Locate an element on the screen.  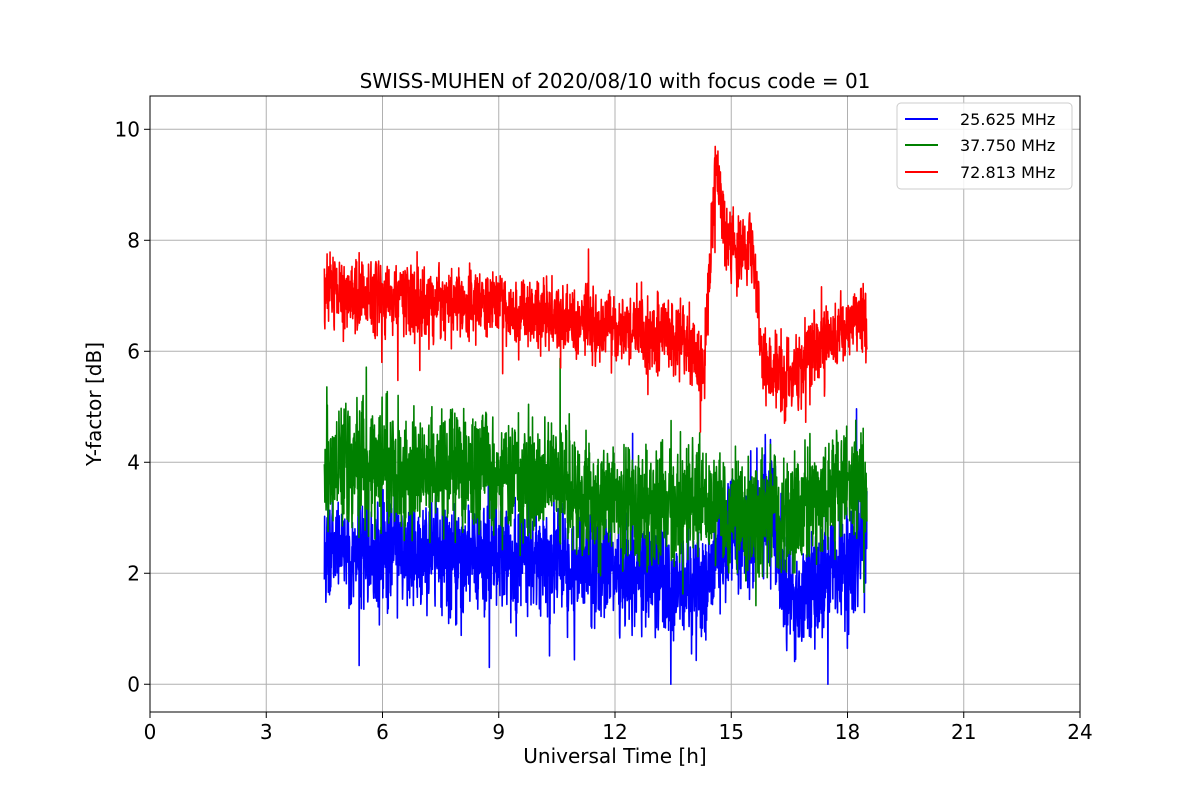
x-tick-label: 24 is located at coordinates (1079, 732).